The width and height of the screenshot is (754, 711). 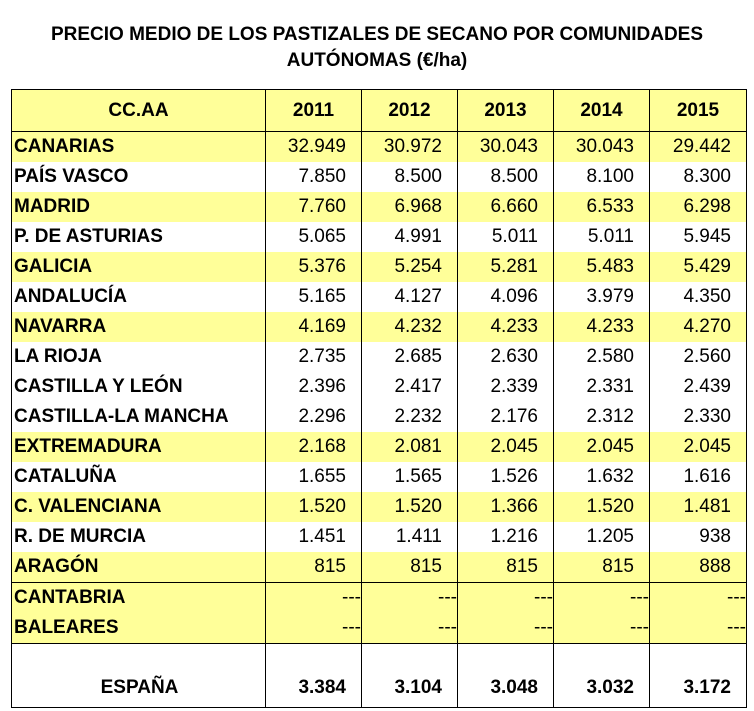 What do you see at coordinates (409, 447) in the screenshot?
I see `price-cell: 2.081` at bounding box center [409, 447].